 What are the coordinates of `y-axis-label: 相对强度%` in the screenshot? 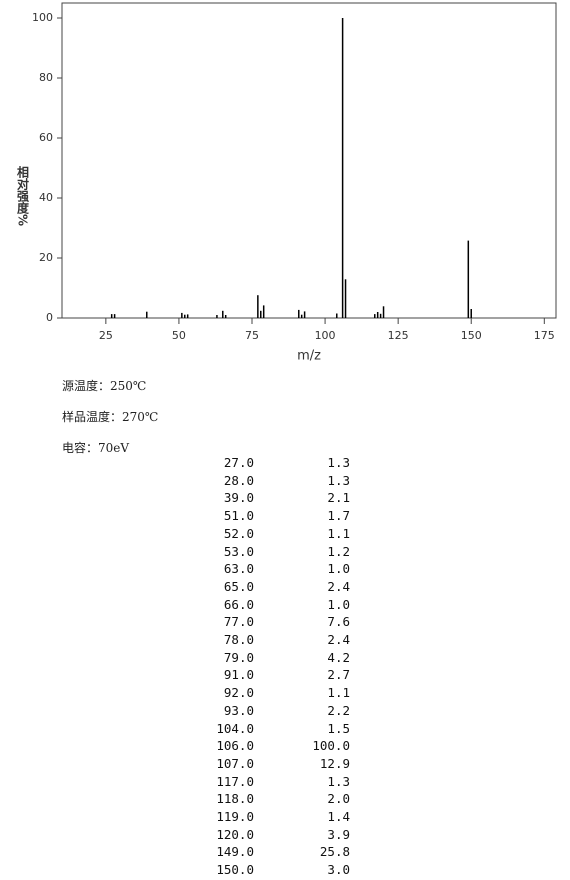 It's located at (23, 195).